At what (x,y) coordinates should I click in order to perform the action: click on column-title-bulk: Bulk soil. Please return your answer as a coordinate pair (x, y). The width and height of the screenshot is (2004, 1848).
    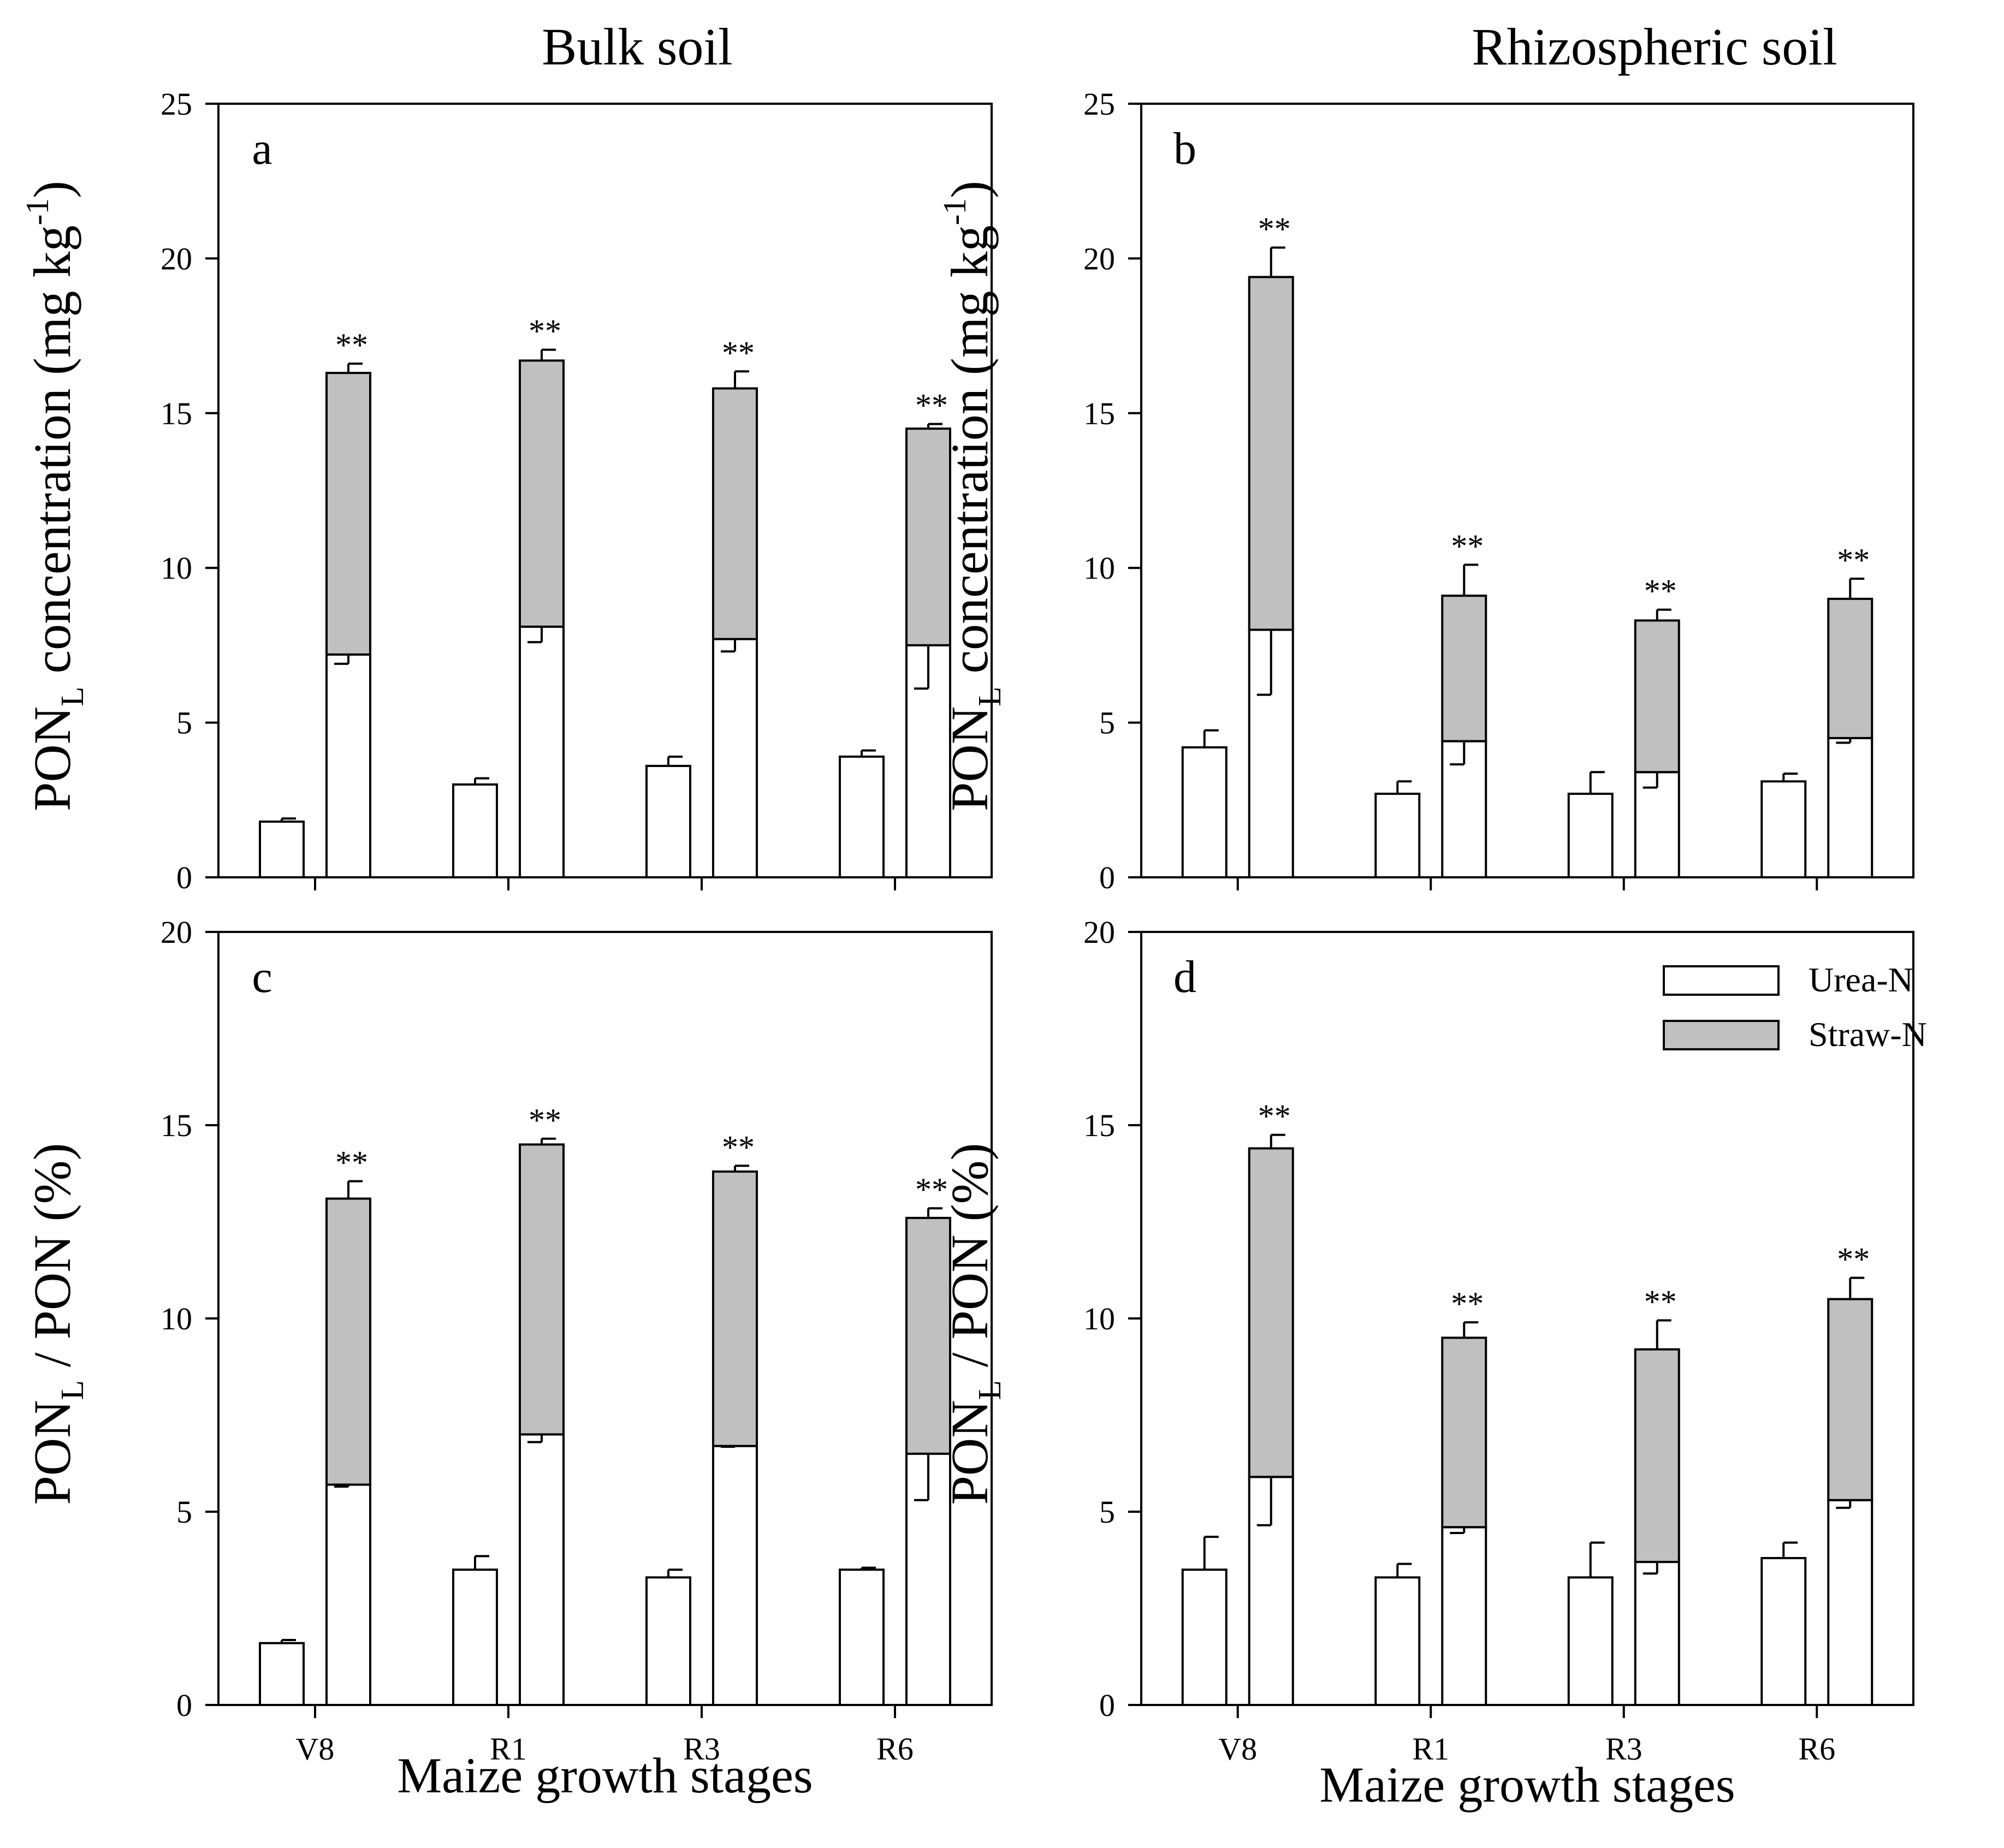
    Looking at the image, I should click on (637, 47).